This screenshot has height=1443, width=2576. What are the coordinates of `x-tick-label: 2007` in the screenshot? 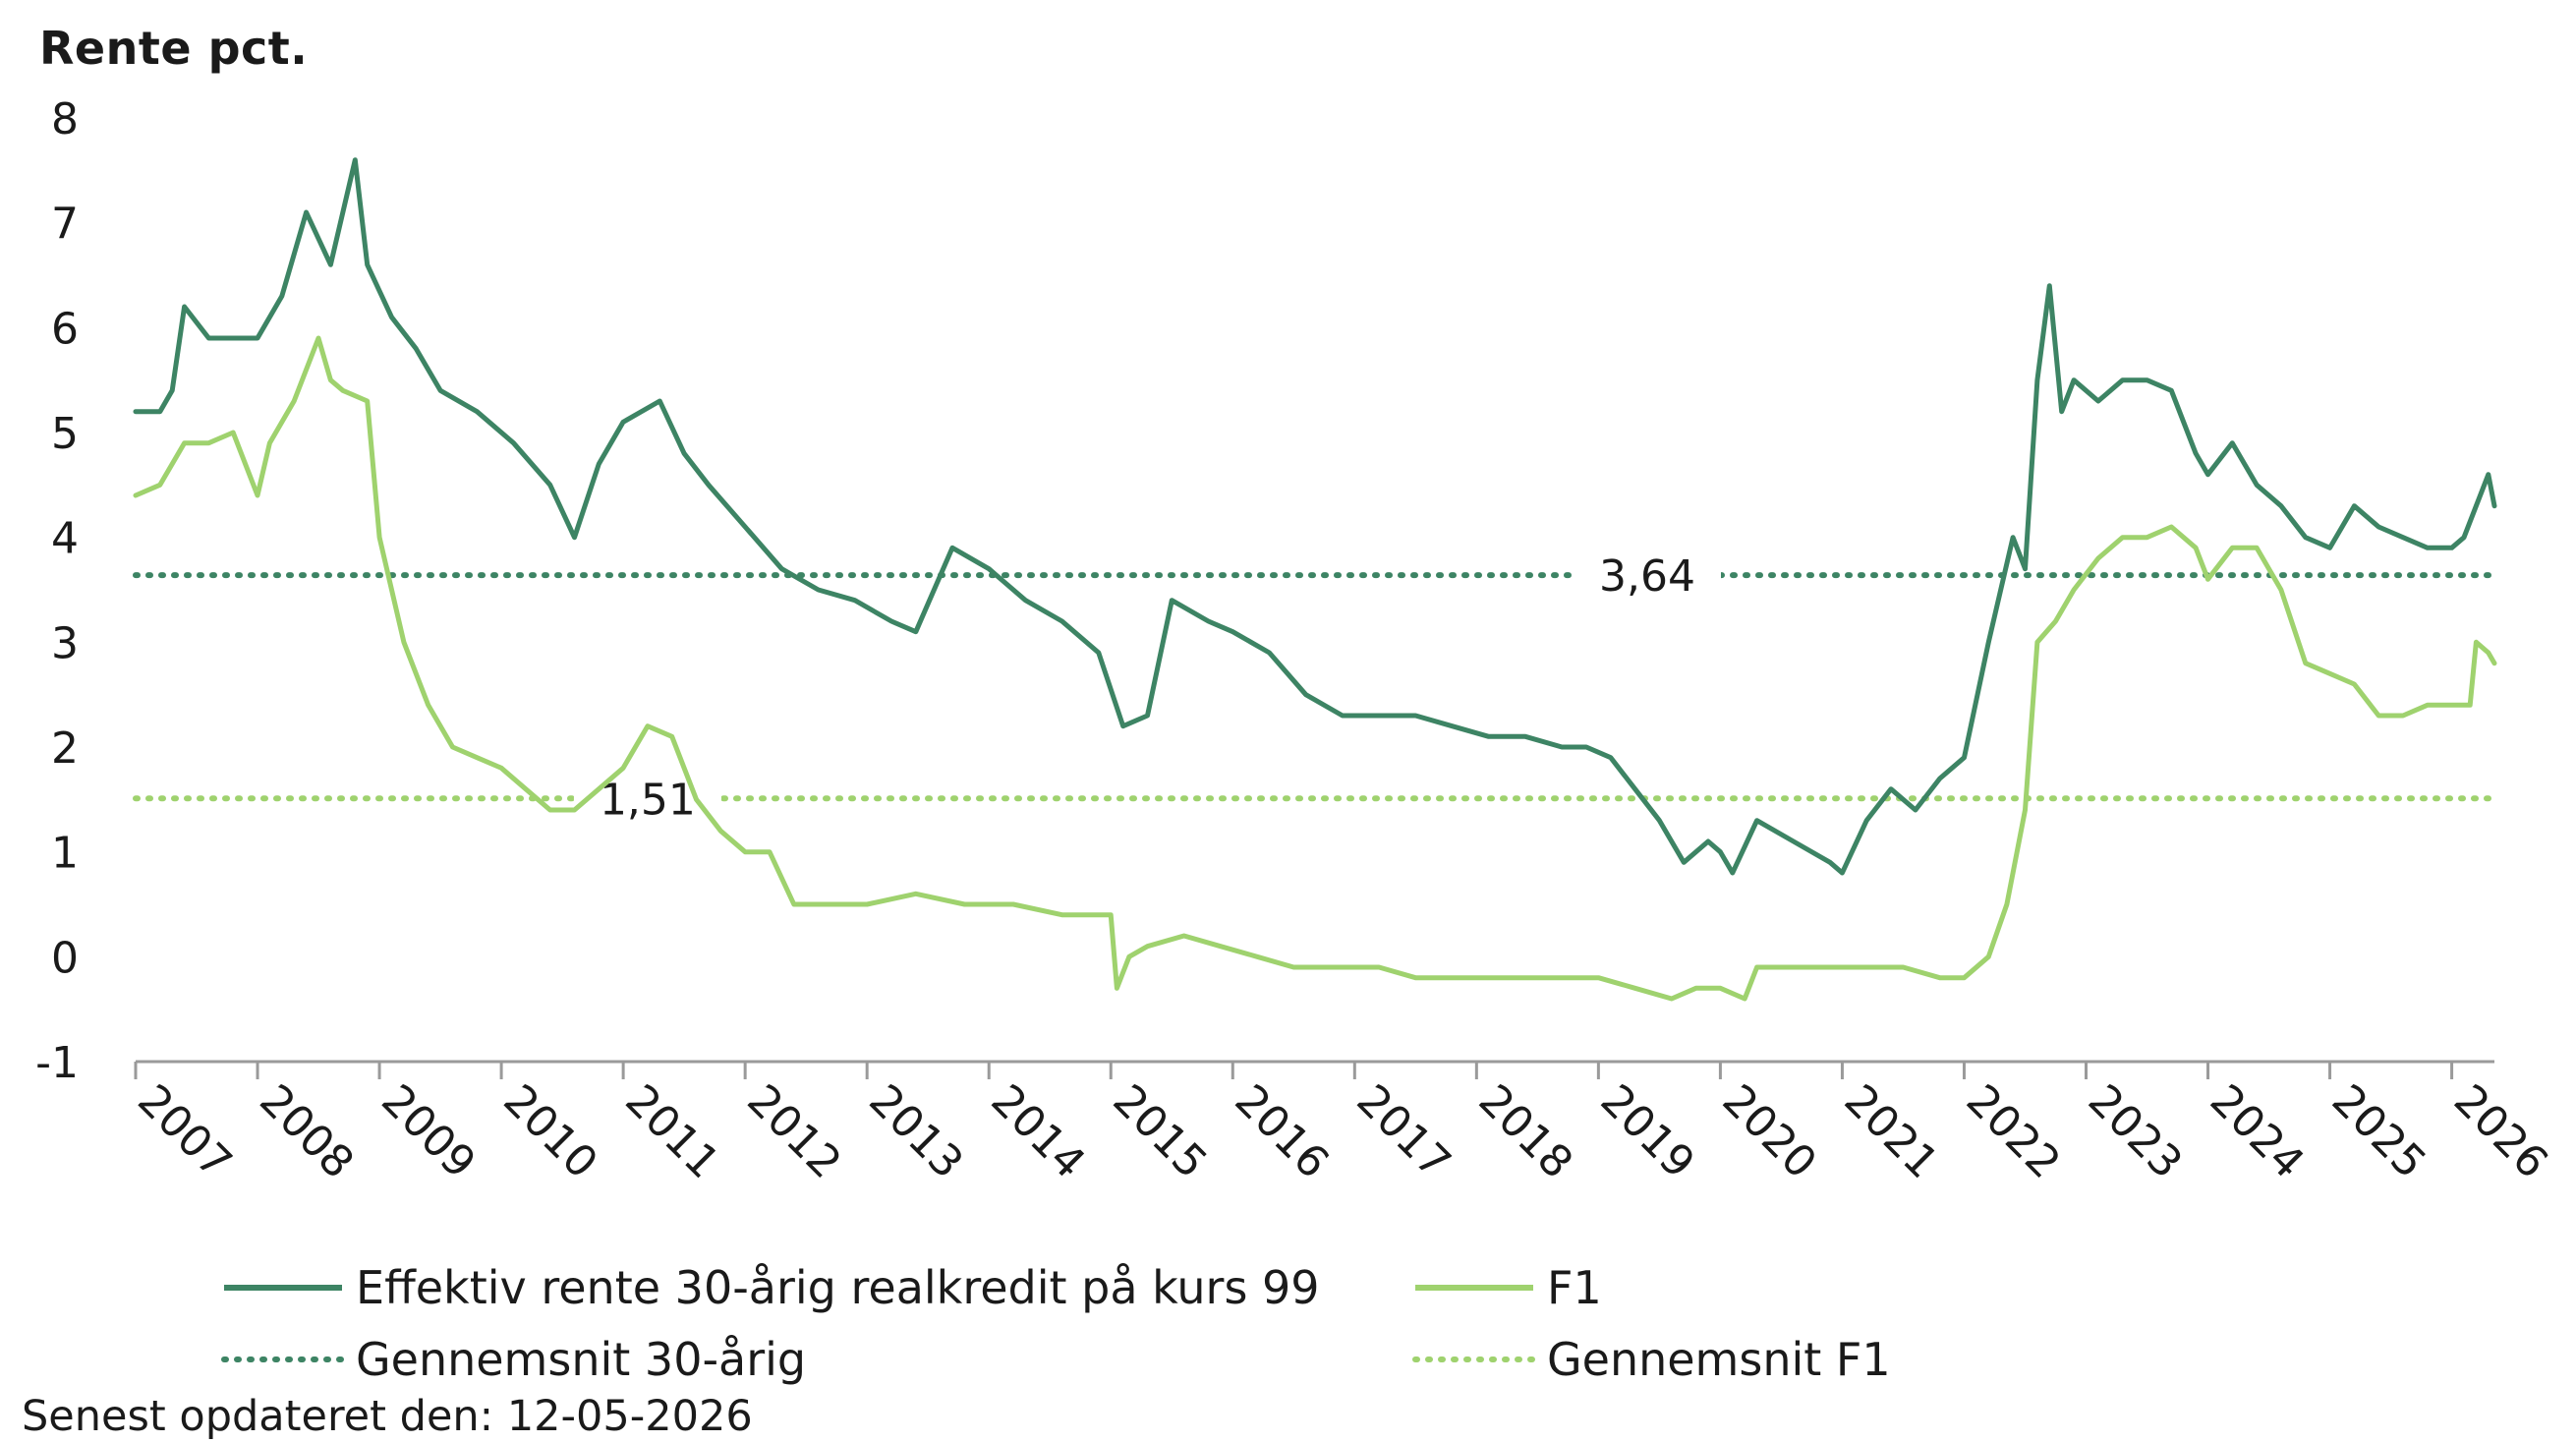 It's located at (185, 1131).